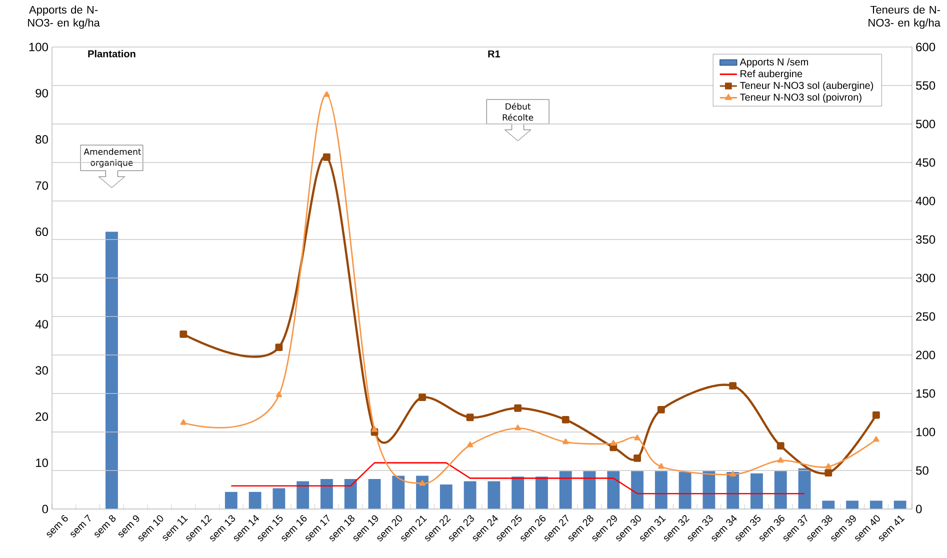  Describe the element at coordinates (485, 528) in the screenshot. I see `x-tick-label: sem 24` at that location.